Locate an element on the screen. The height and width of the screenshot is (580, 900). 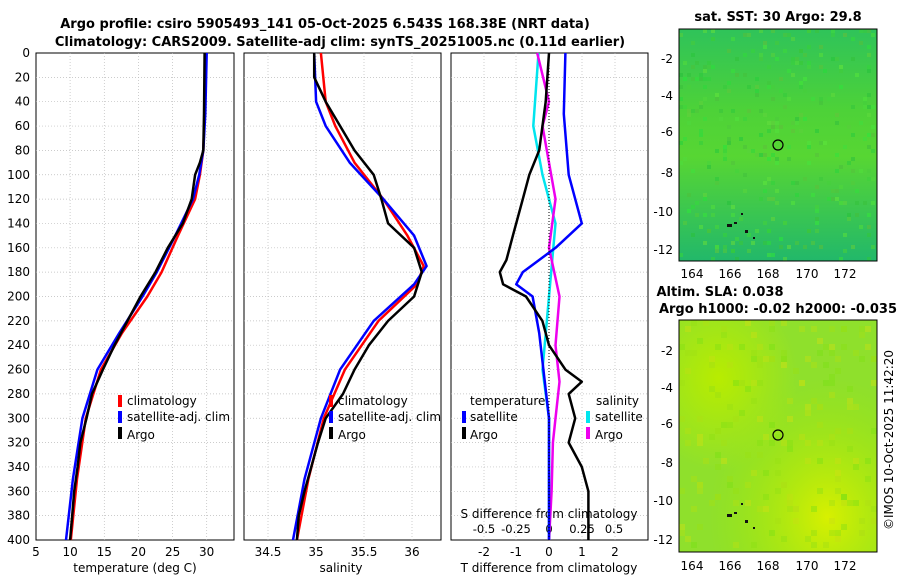
island-shapes is located at coordinates (741, 226).